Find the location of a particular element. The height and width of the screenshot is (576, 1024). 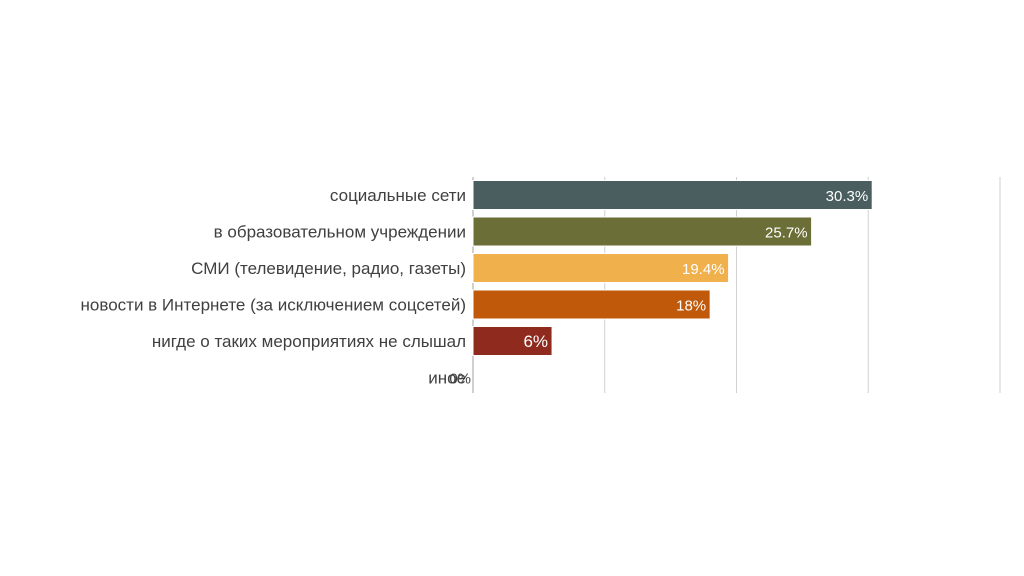

value-labels: 30.3% 25.7% 19.4% 18% 6% 0% is located at coordinates (658, 288).